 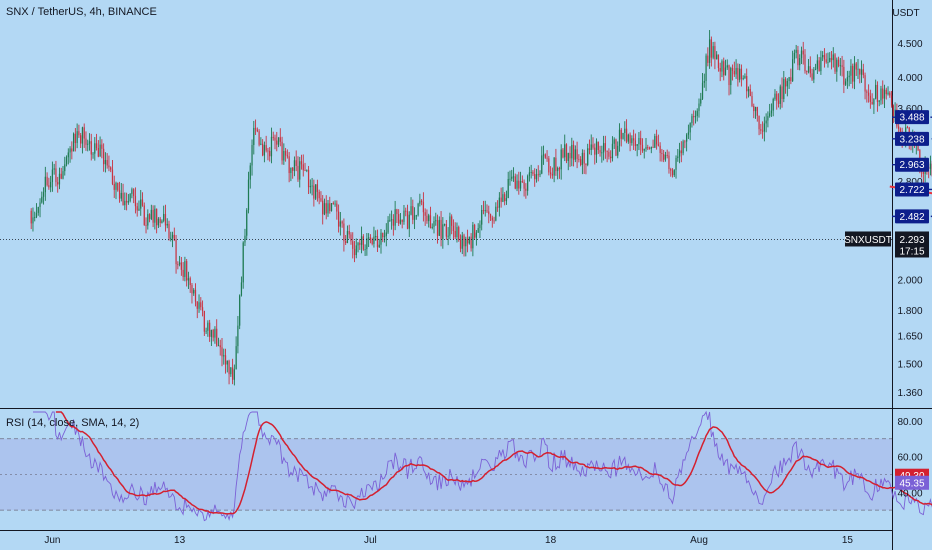 I want to click on chart-title: SNX / TetherUS, 4h, BINANCE, so click(x=81, y=12).